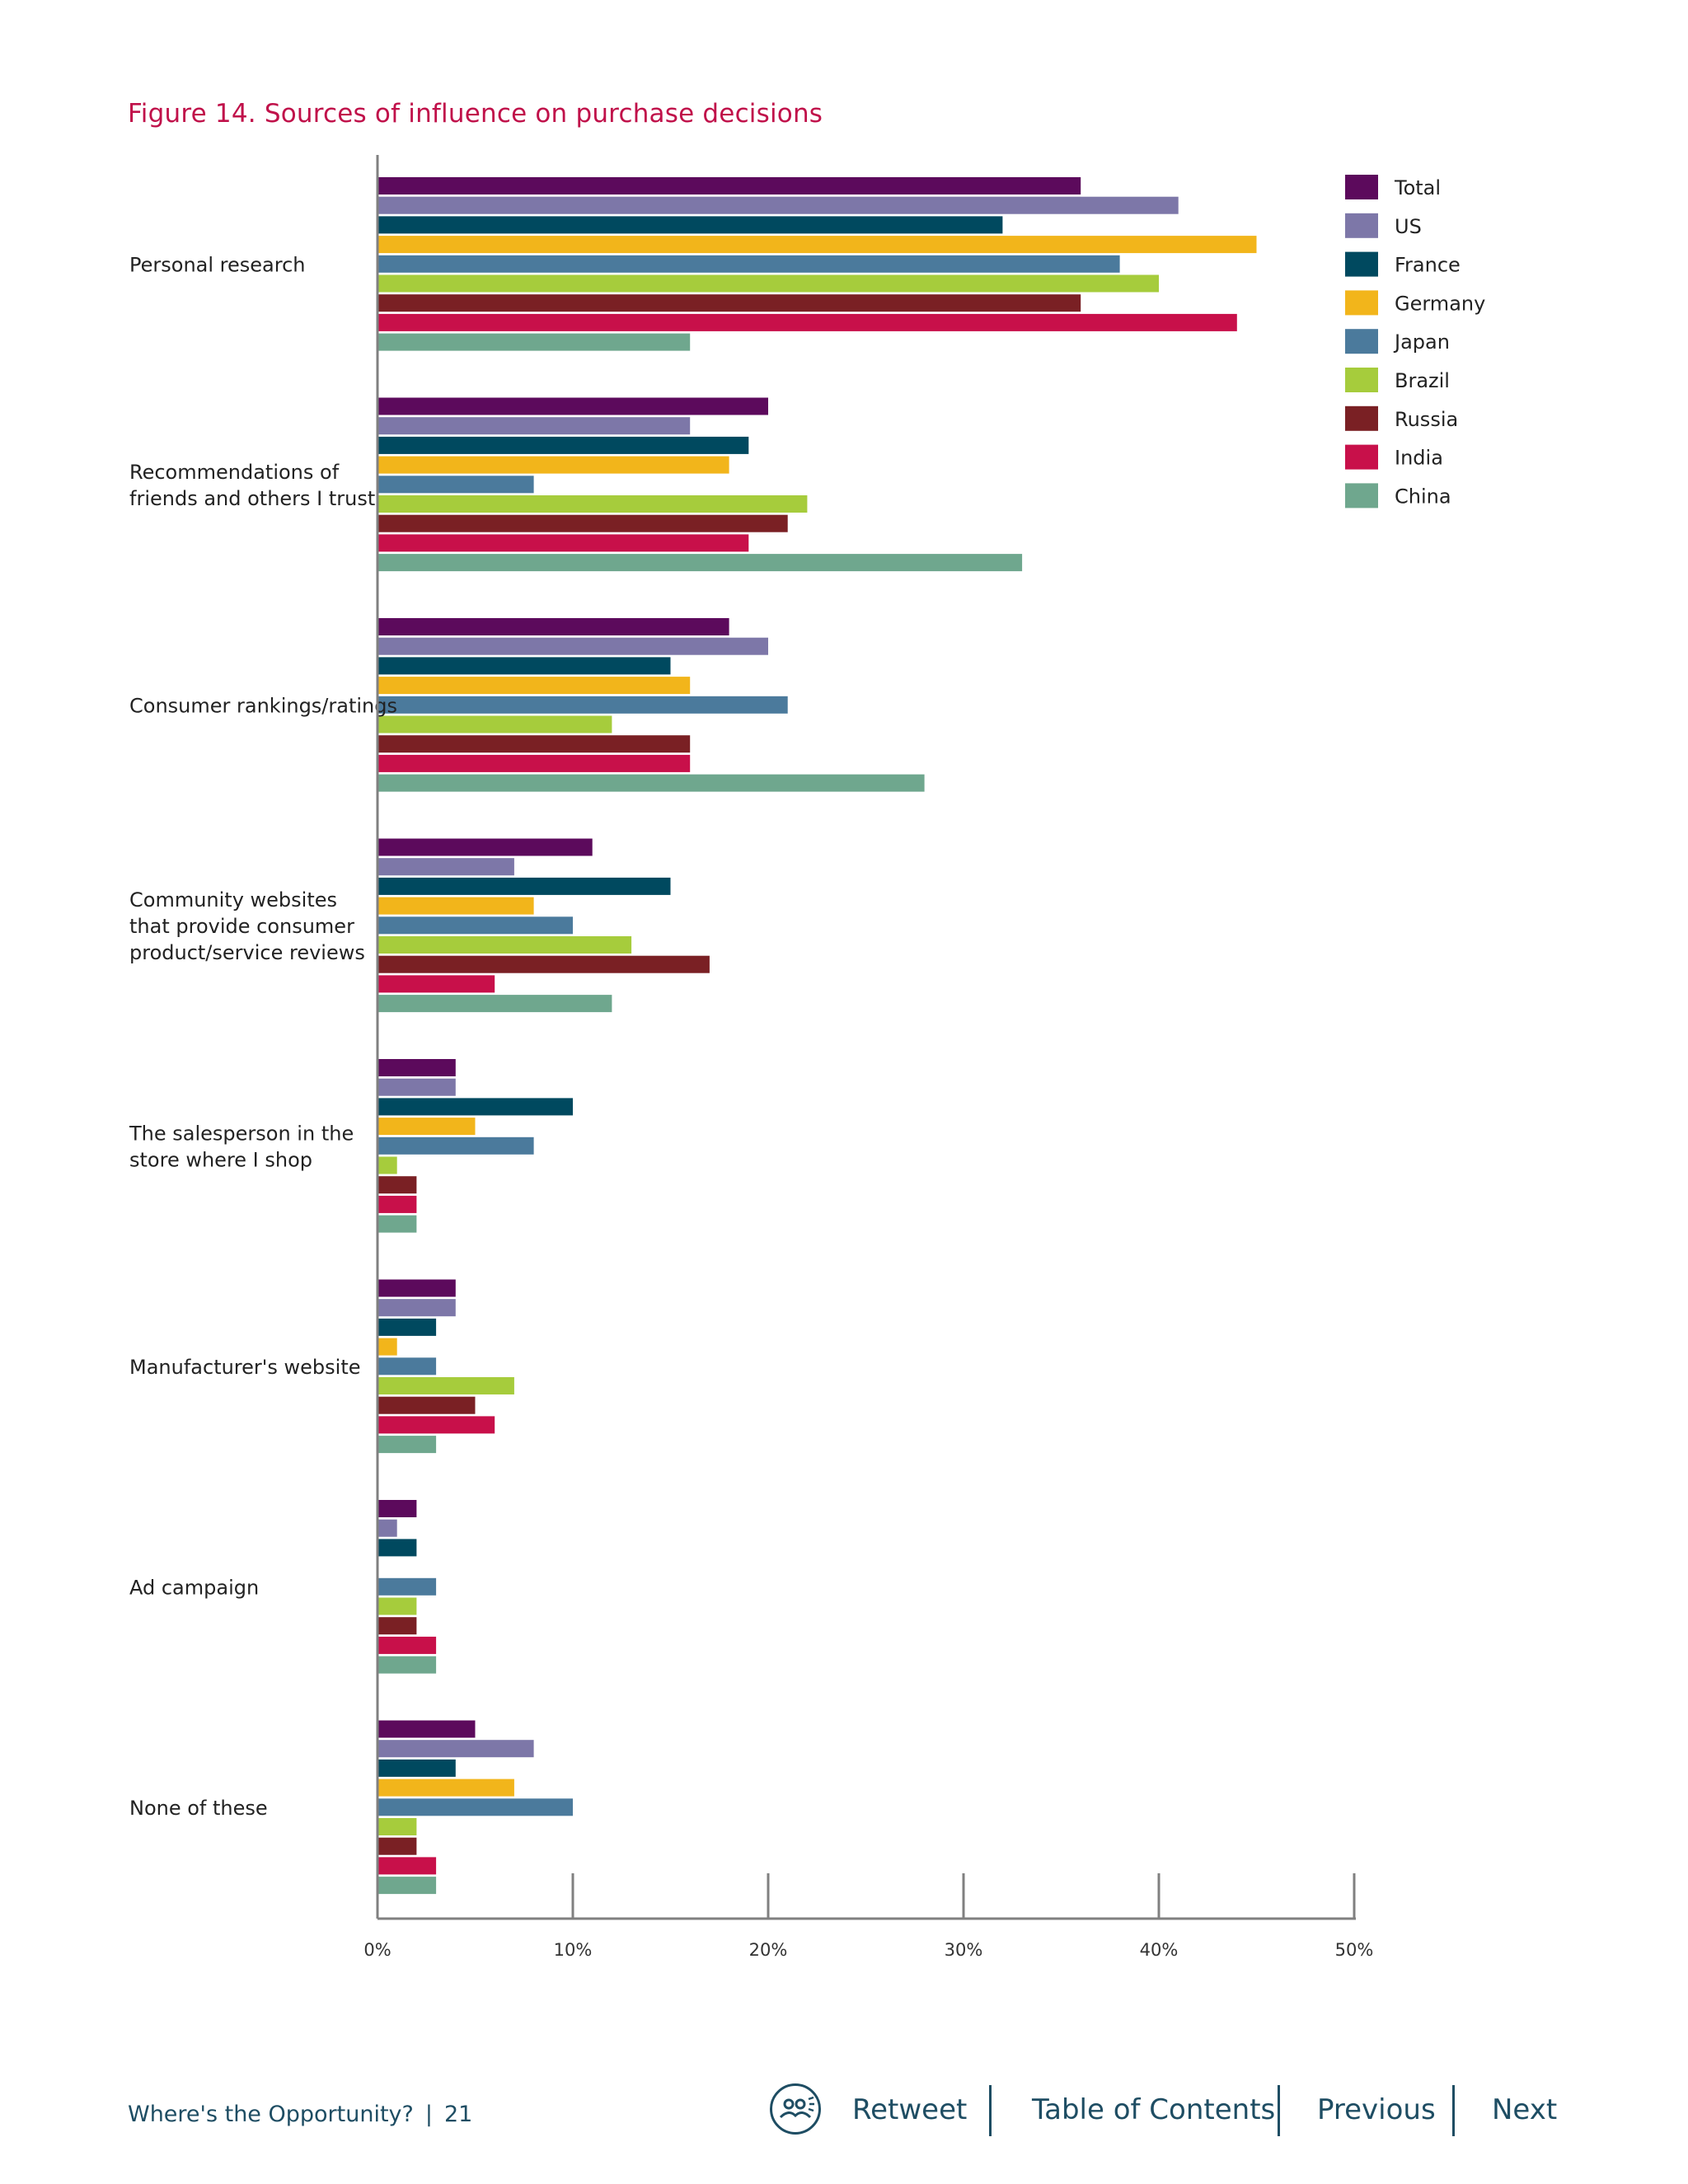 Image resolution: width=1688 pixels, height=2184 pixels. I want to click on x-tick-label: 20%, so click(769, 1950).